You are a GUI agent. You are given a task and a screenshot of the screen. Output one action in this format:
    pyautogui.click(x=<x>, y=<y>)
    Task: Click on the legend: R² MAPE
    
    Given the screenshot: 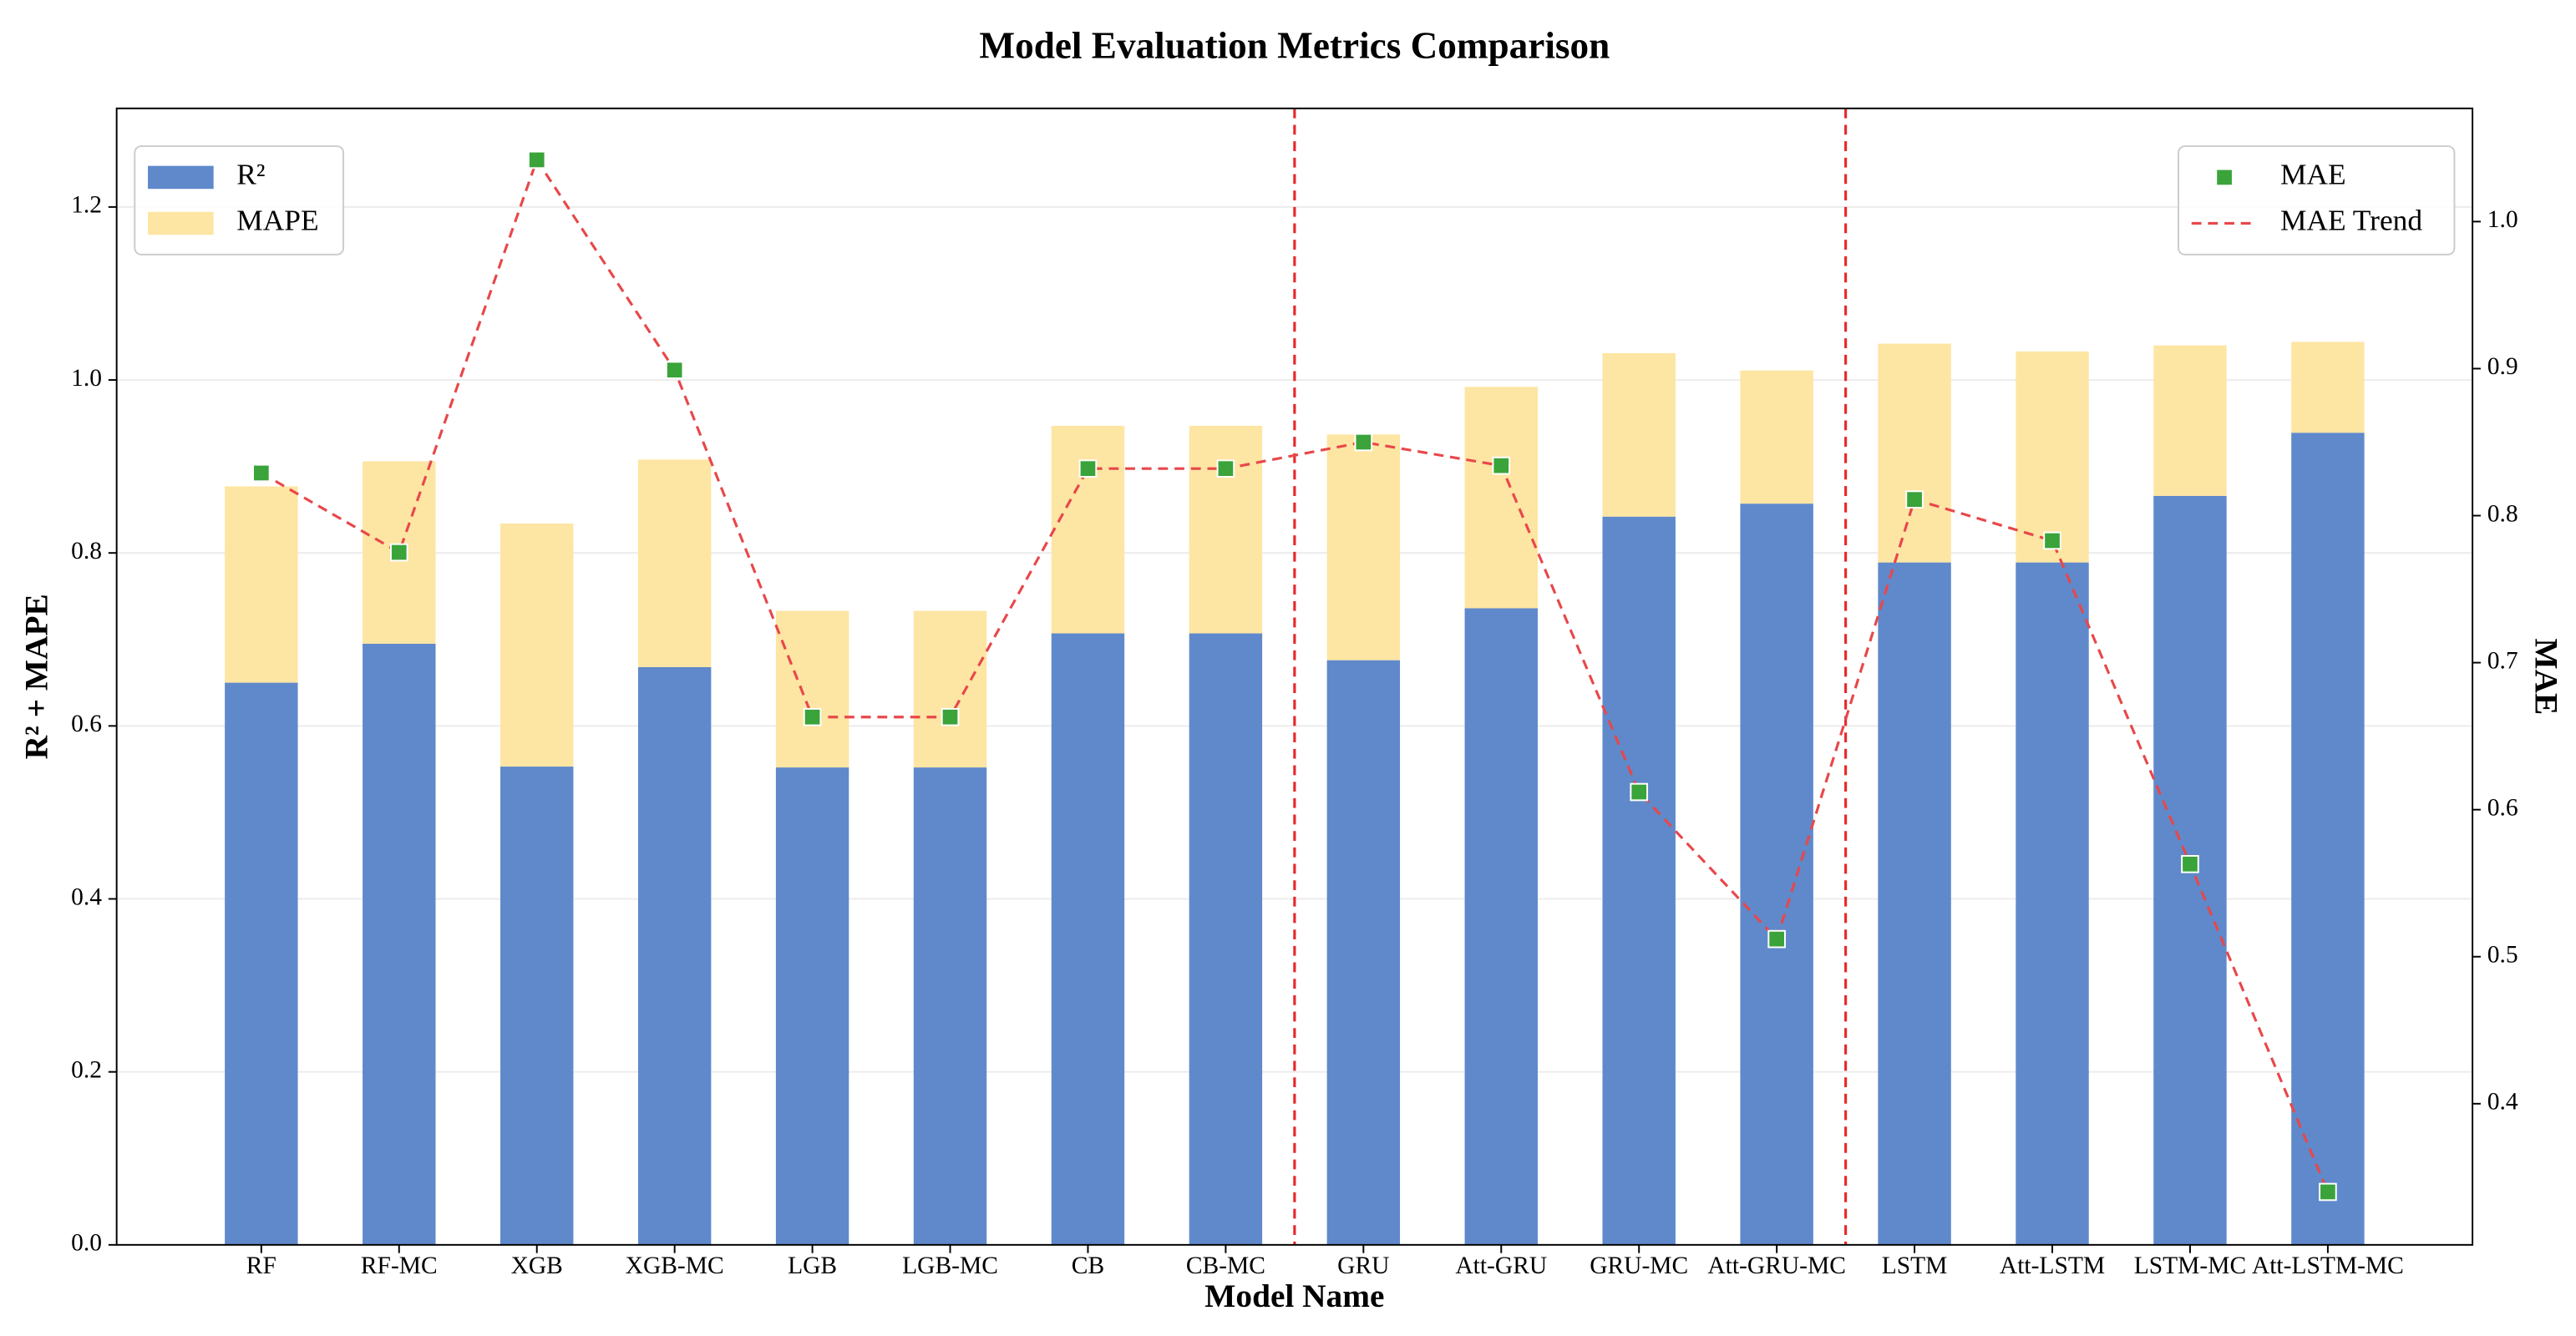 What is the action you would take?
    pyautogui.click(x=239, y=200)
    